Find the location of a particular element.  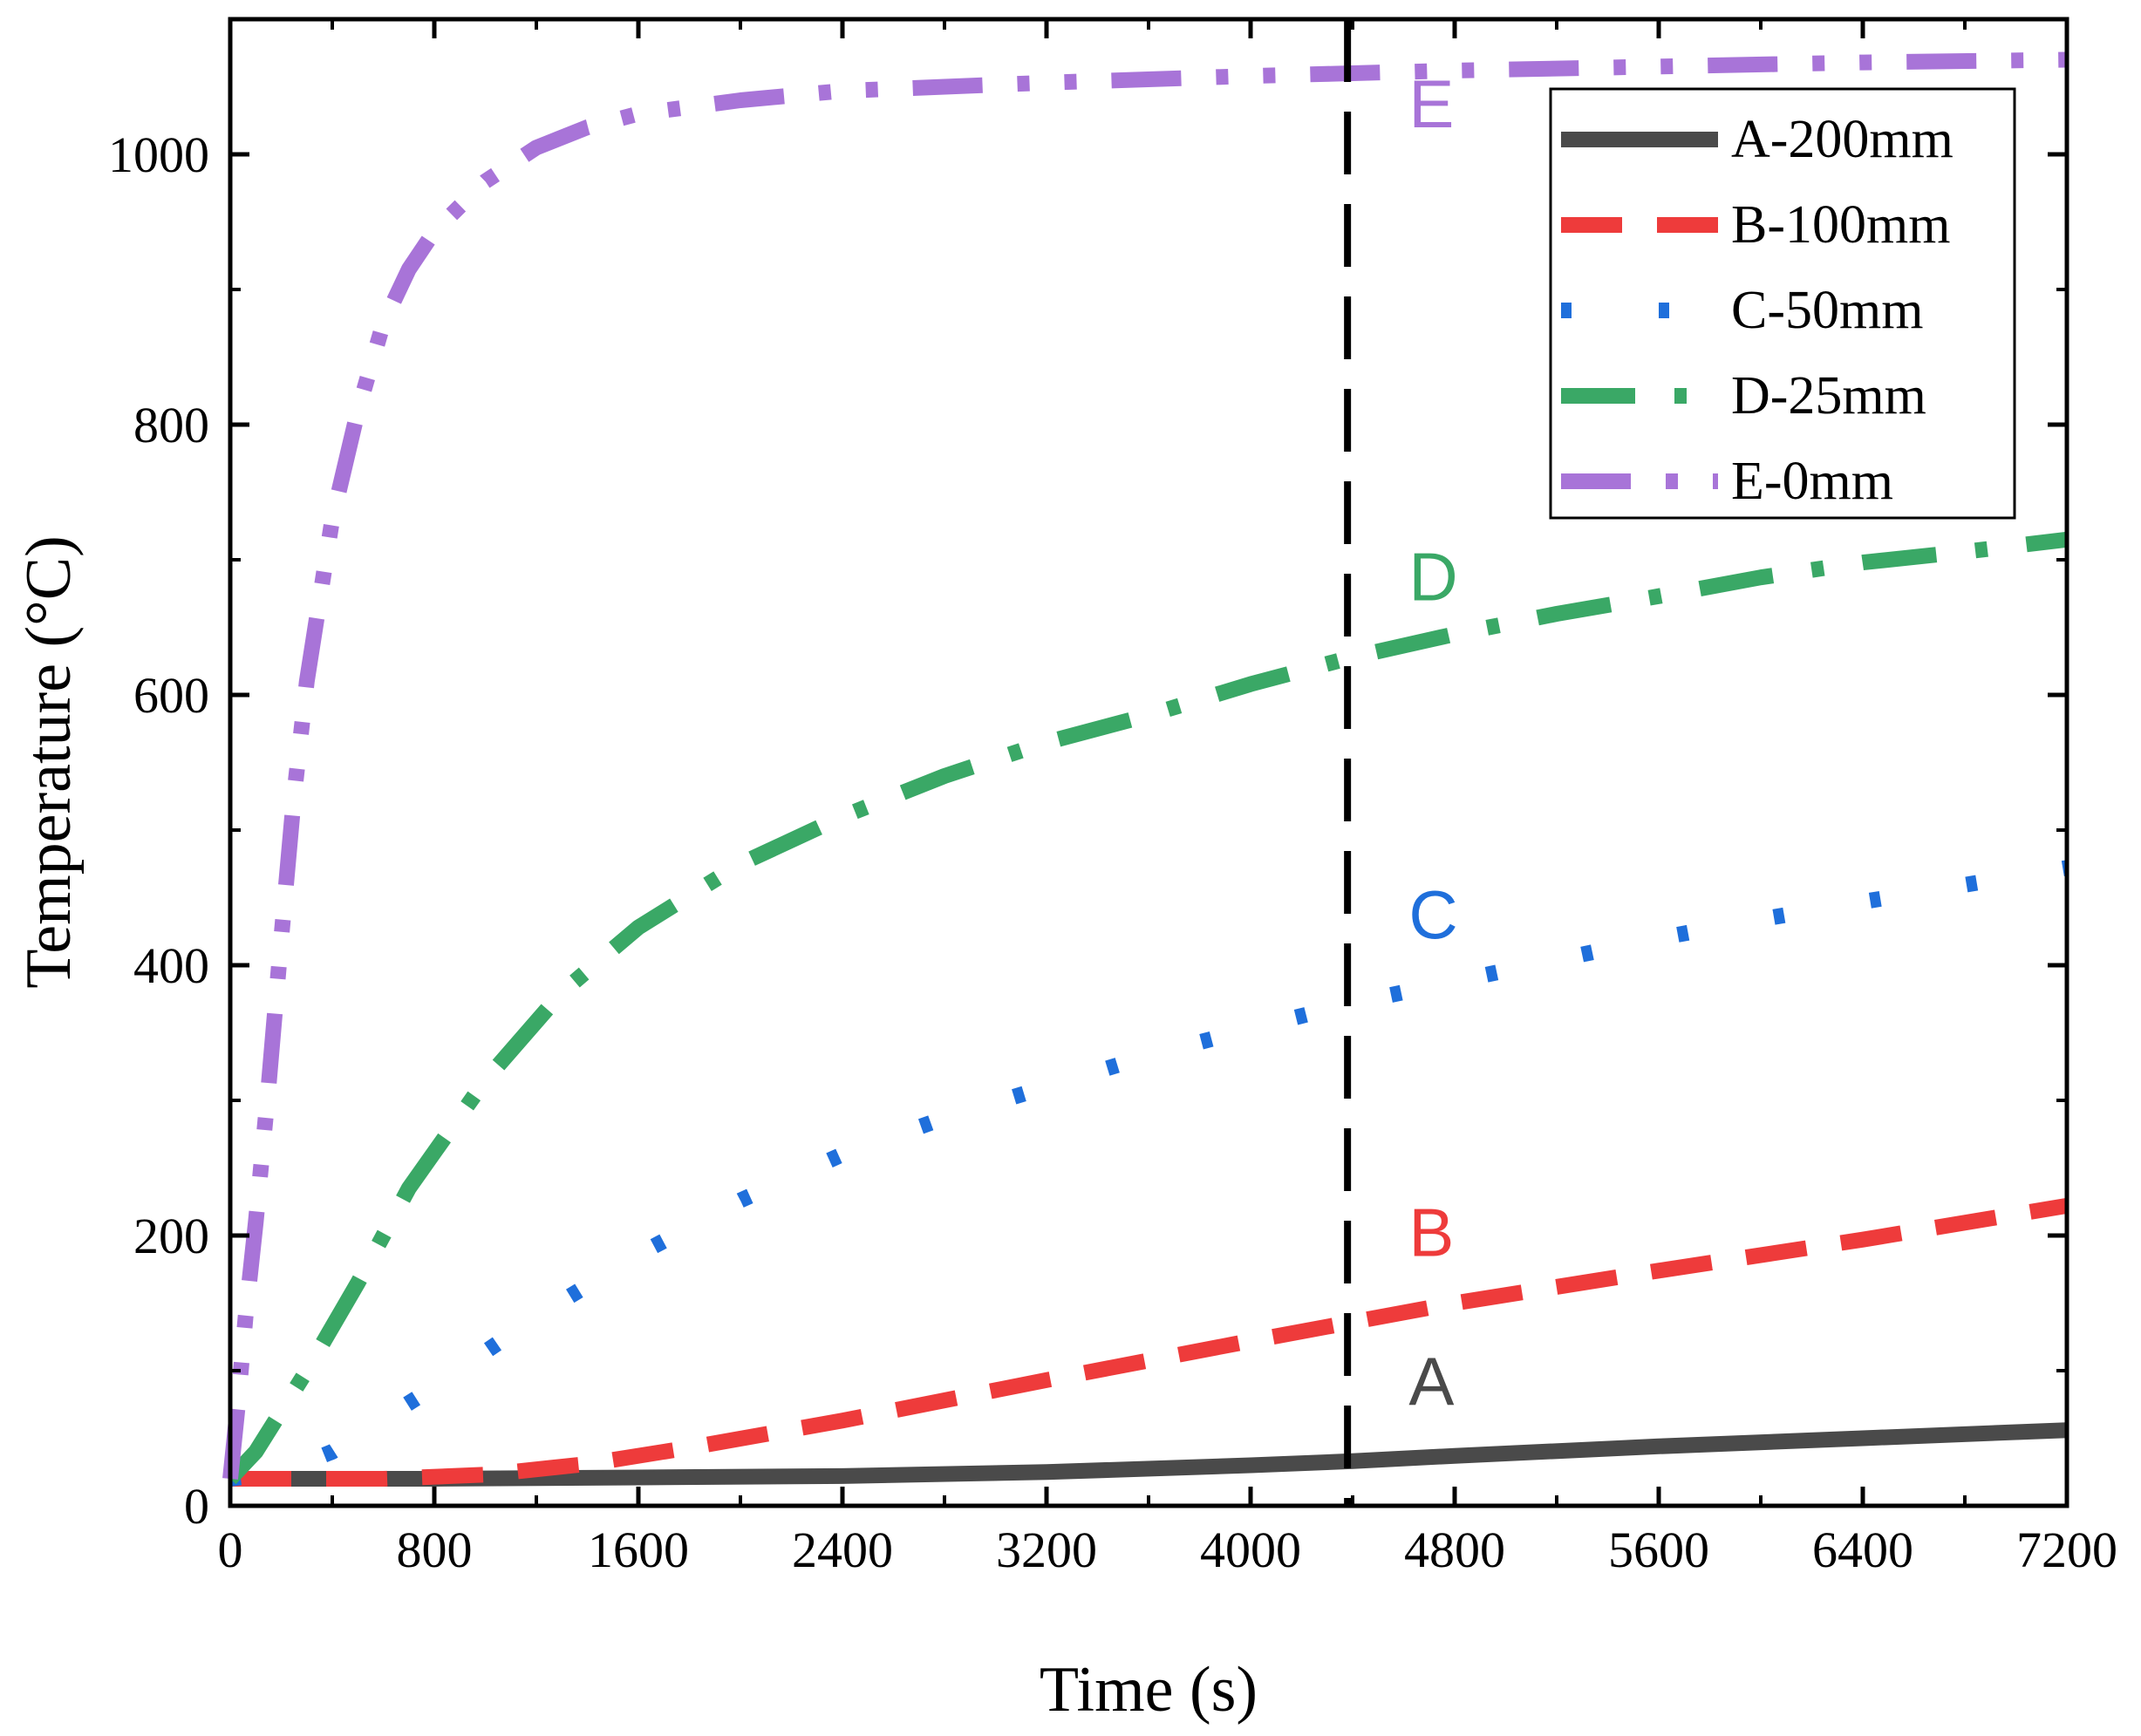

legend-label-c: C-50mm is located at coordinates (1827, 311).